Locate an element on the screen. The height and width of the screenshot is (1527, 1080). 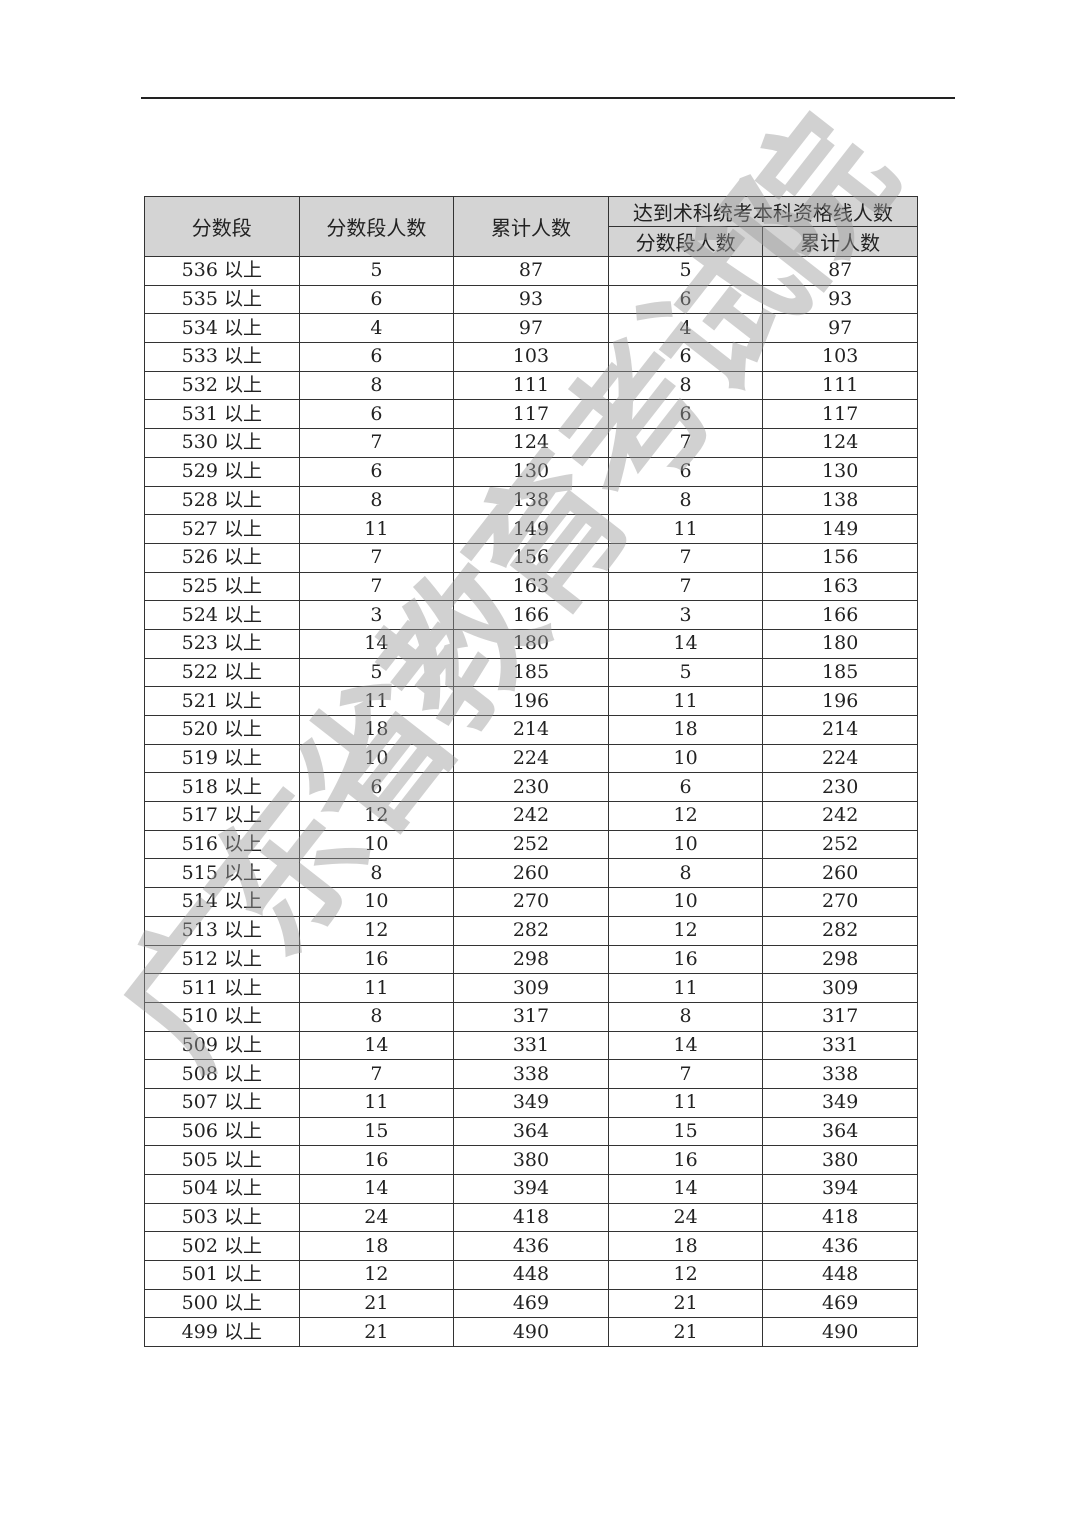
cell-score-band: 521 以上 is located at coordinates (222, 701).